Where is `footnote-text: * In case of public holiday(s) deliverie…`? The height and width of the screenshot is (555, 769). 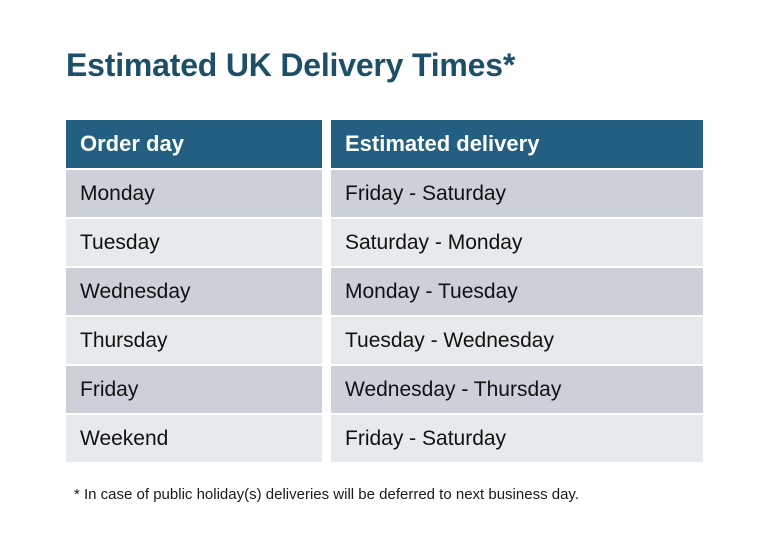 footnote-text: * In case of public holiday(s) deliverie… is located at coordinates (326, 494).